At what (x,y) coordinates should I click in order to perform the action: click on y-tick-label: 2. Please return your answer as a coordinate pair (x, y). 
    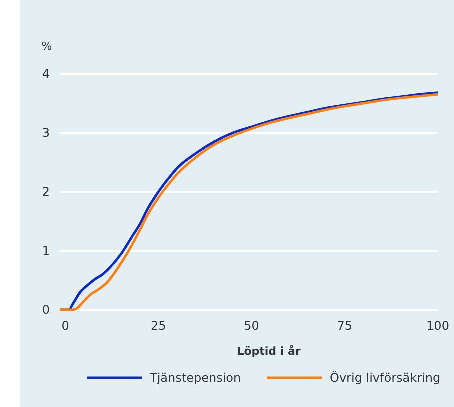
    Looking at the image, I should click on (46, 192).